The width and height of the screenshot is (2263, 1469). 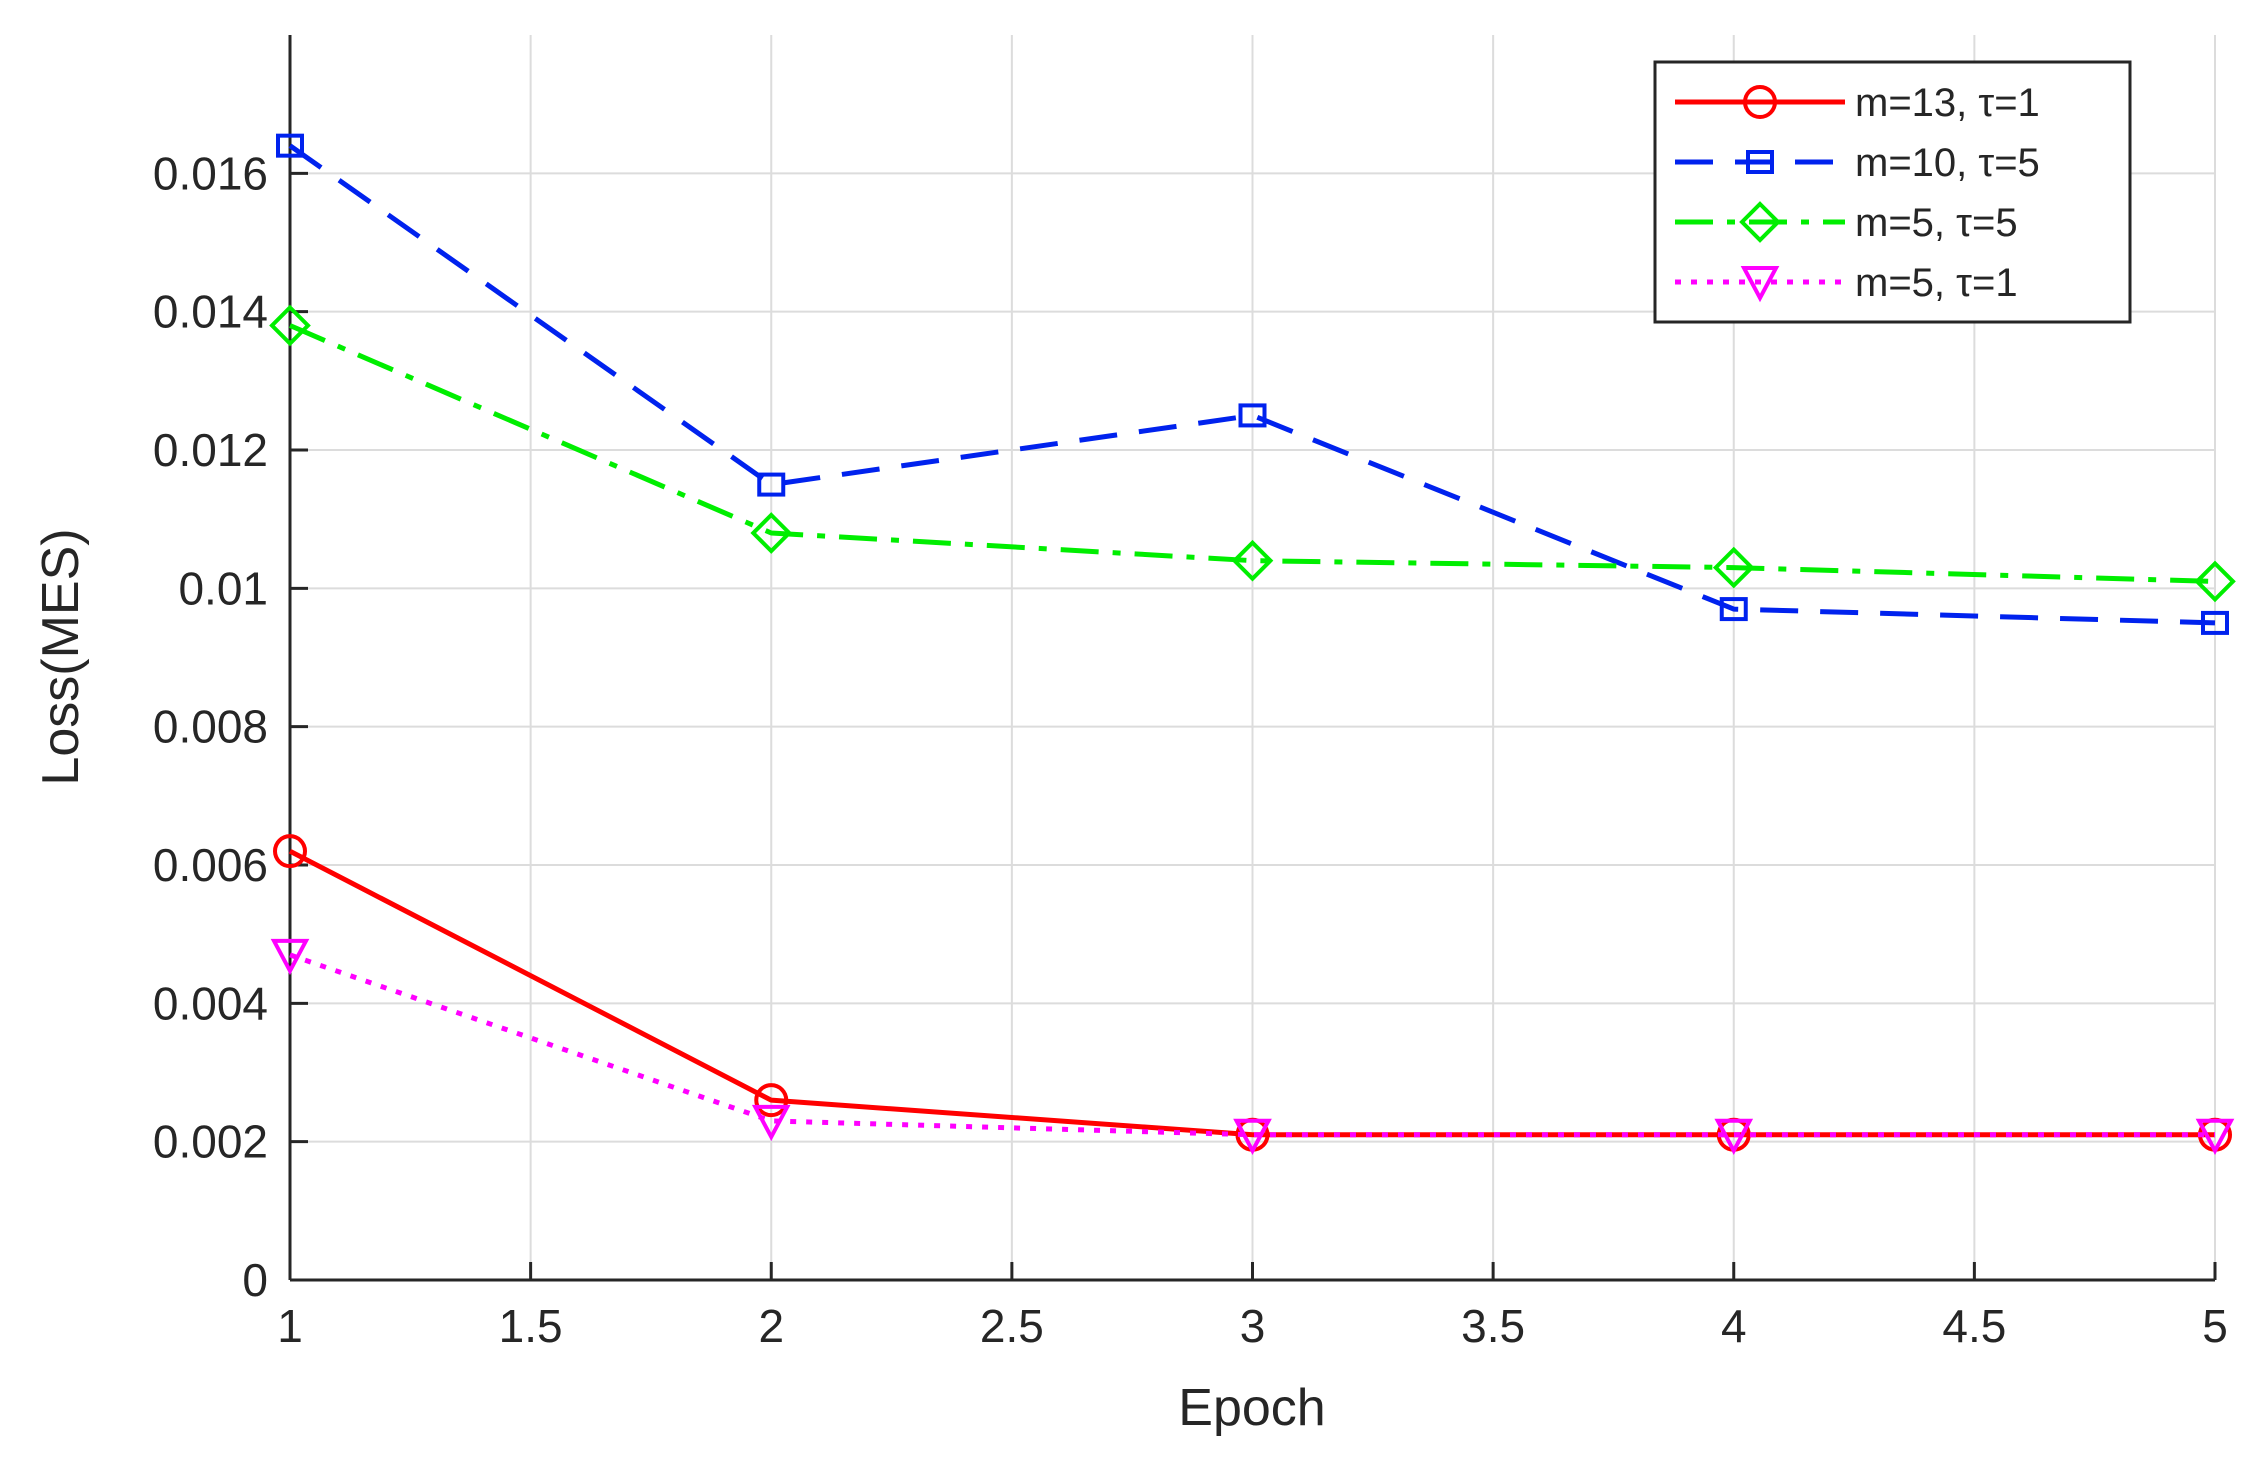 I want to click on x-axis-label: Epoch, so click(x=1251, y=1408).